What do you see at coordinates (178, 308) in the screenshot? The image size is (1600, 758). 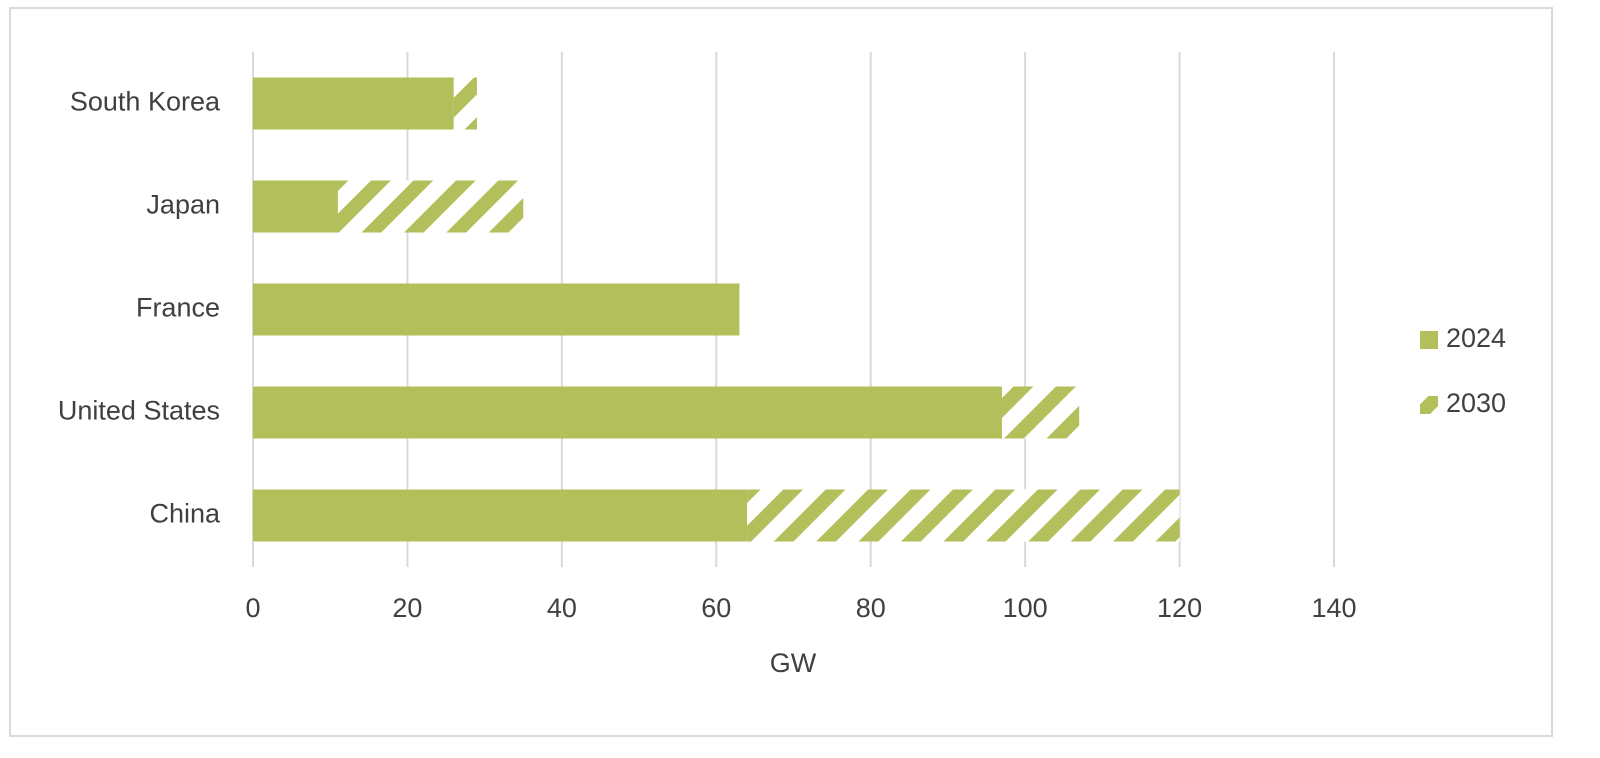 I see `y-tick-label: France` at bounding box center [178, 308].